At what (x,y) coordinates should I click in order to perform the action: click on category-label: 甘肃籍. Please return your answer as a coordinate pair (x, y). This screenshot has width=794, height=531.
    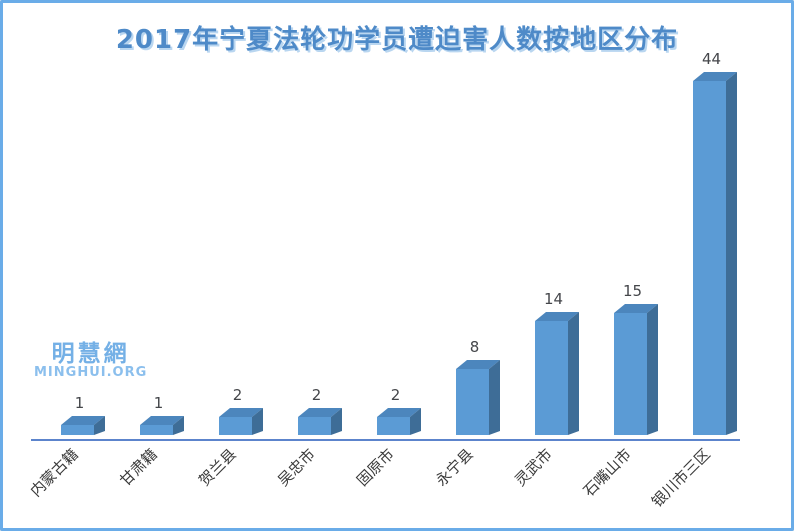
    Looking at the image, I should click on (138, 467).